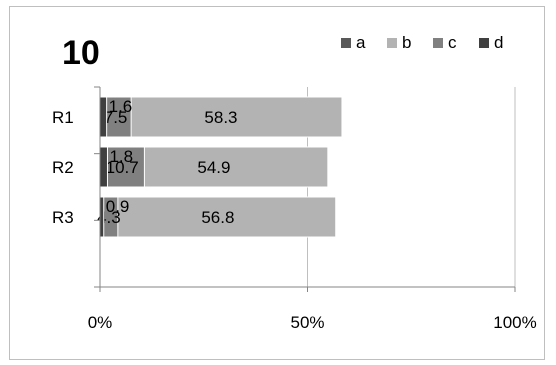 The image size is (556, 365). I want to click on x-tick-label-0: 0%, so click(100, 322).